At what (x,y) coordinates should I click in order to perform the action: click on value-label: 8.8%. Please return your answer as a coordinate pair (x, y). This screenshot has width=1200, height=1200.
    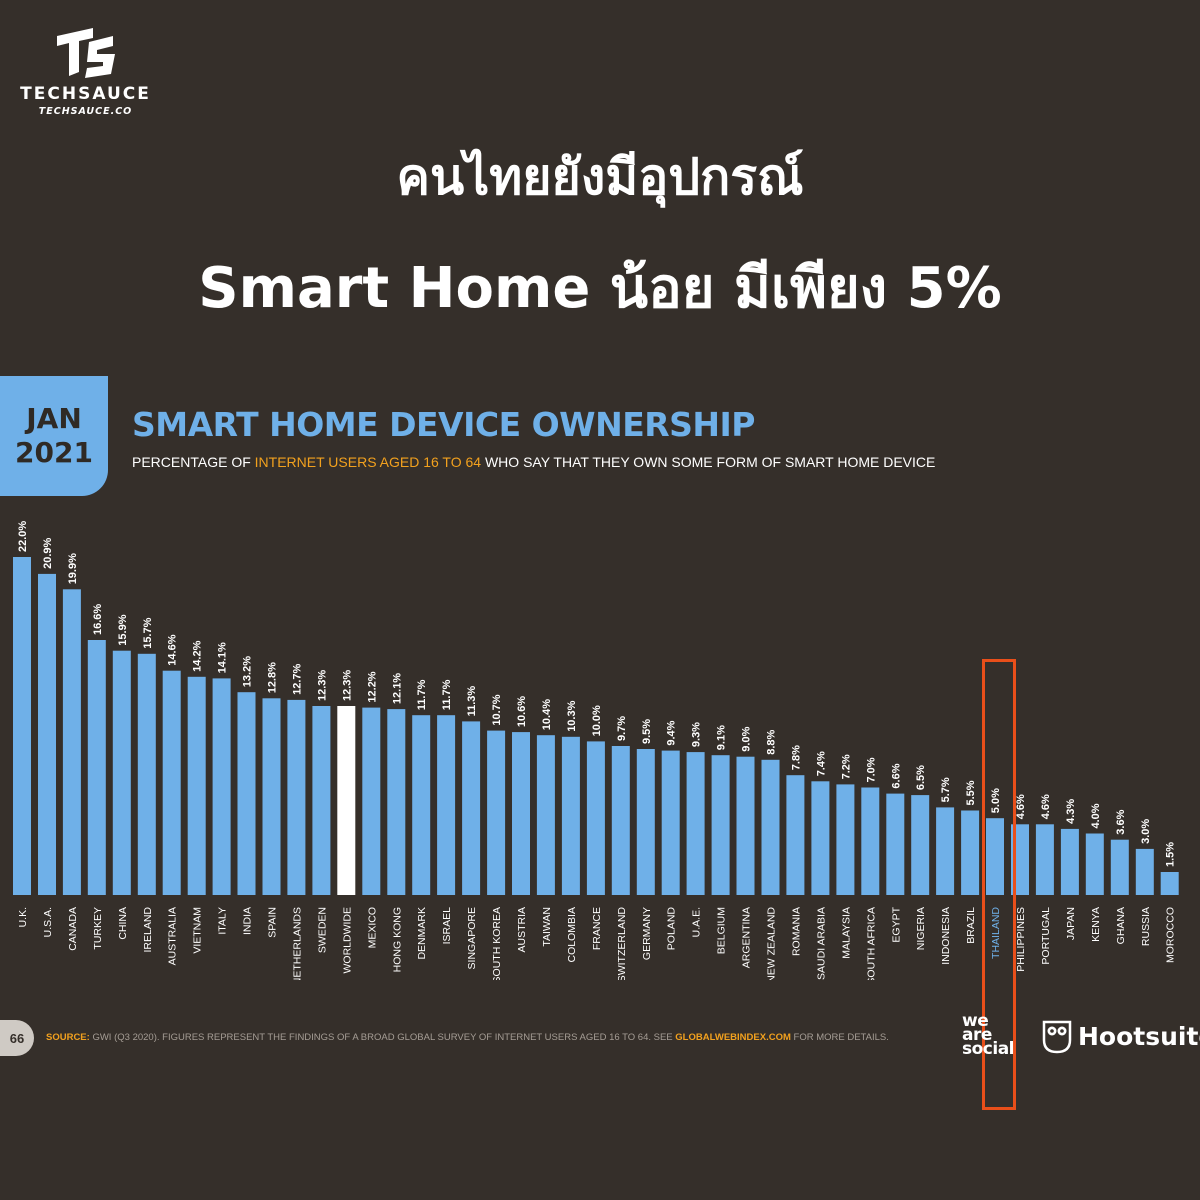
    Looking at the image, I should click on (772, 742).